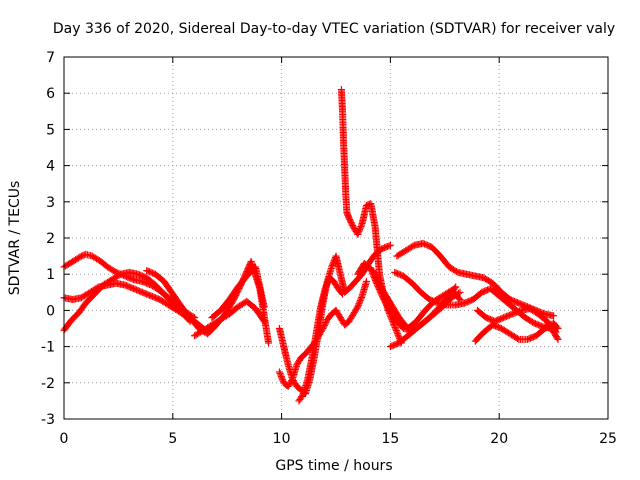 This screenshot has height=480, width=640. What do you see at coordinates (15, 238) in the screenshot?
I see `y-axis-label: SDTVAR / TECUs` at bounding box center [15, 238].